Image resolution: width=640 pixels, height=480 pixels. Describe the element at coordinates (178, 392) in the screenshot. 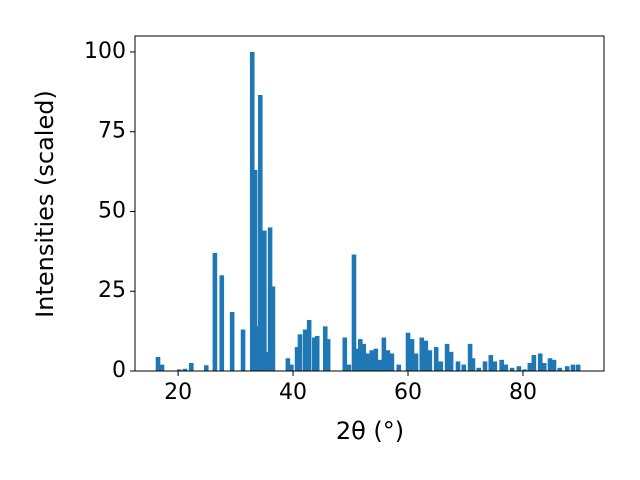

I see `x-tick-label: 20` at that location.